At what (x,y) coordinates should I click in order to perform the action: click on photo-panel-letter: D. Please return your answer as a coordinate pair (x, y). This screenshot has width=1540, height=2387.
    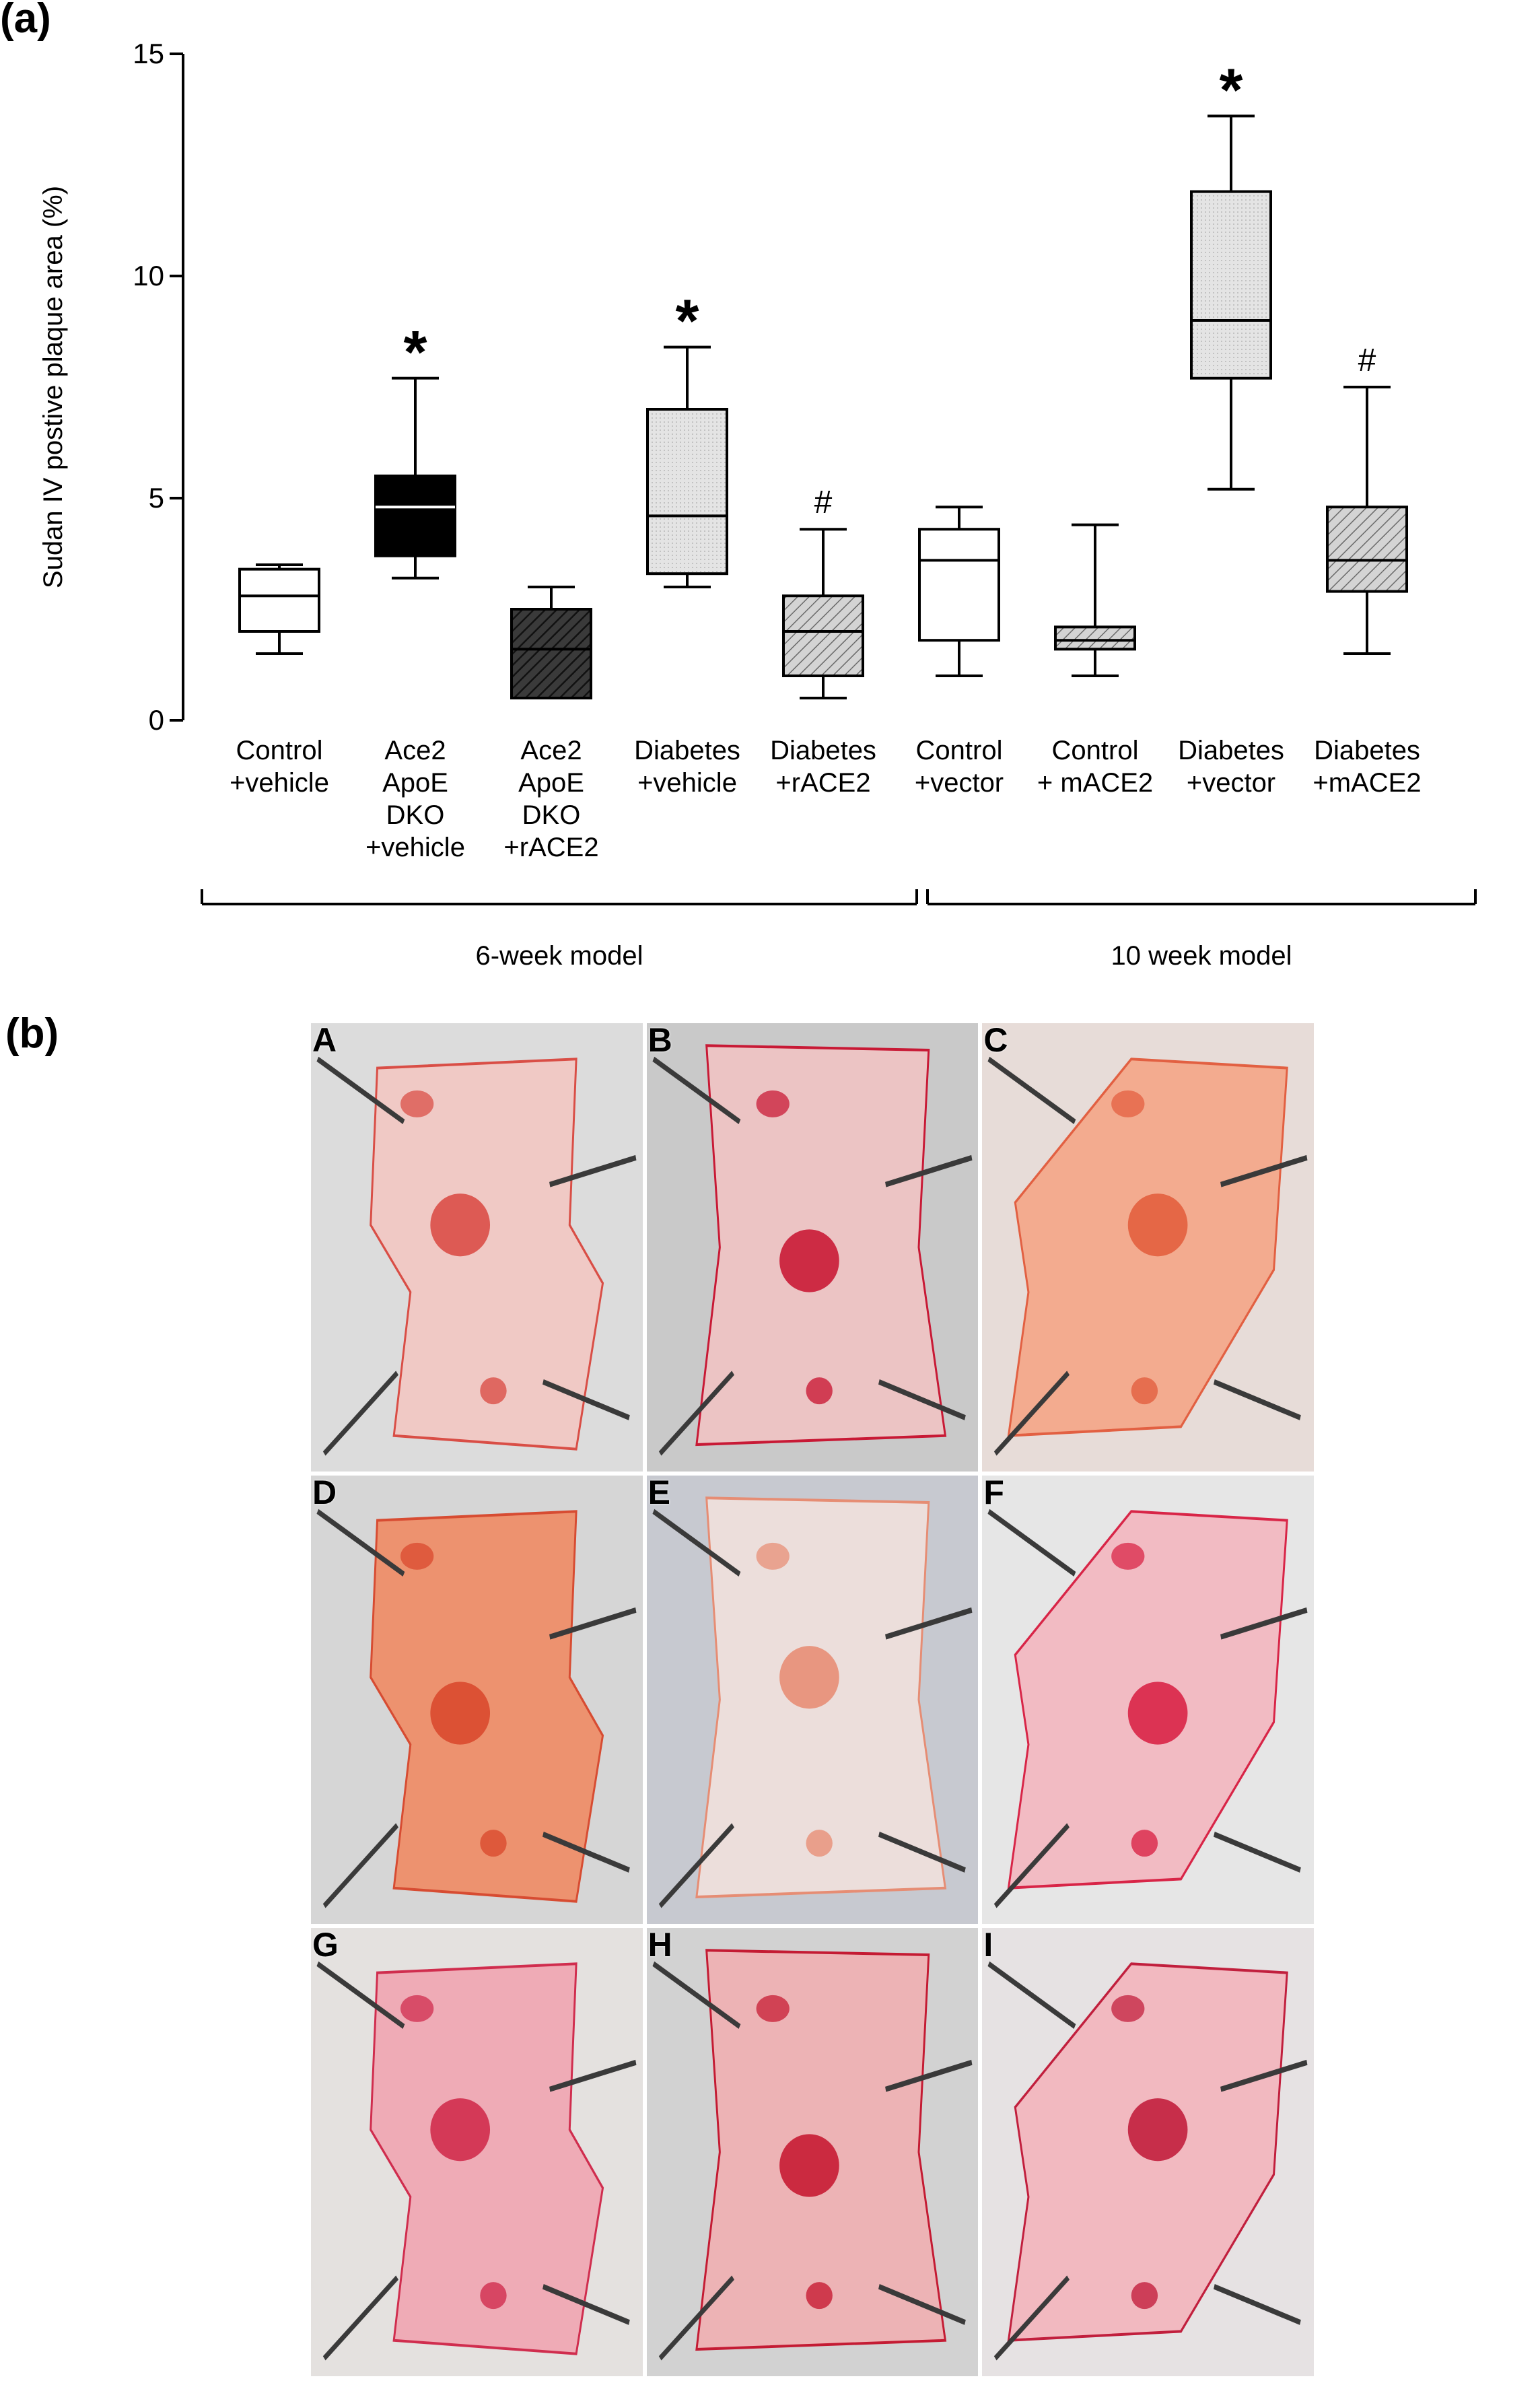
    Looking at the image, I should click on (325, 1493).